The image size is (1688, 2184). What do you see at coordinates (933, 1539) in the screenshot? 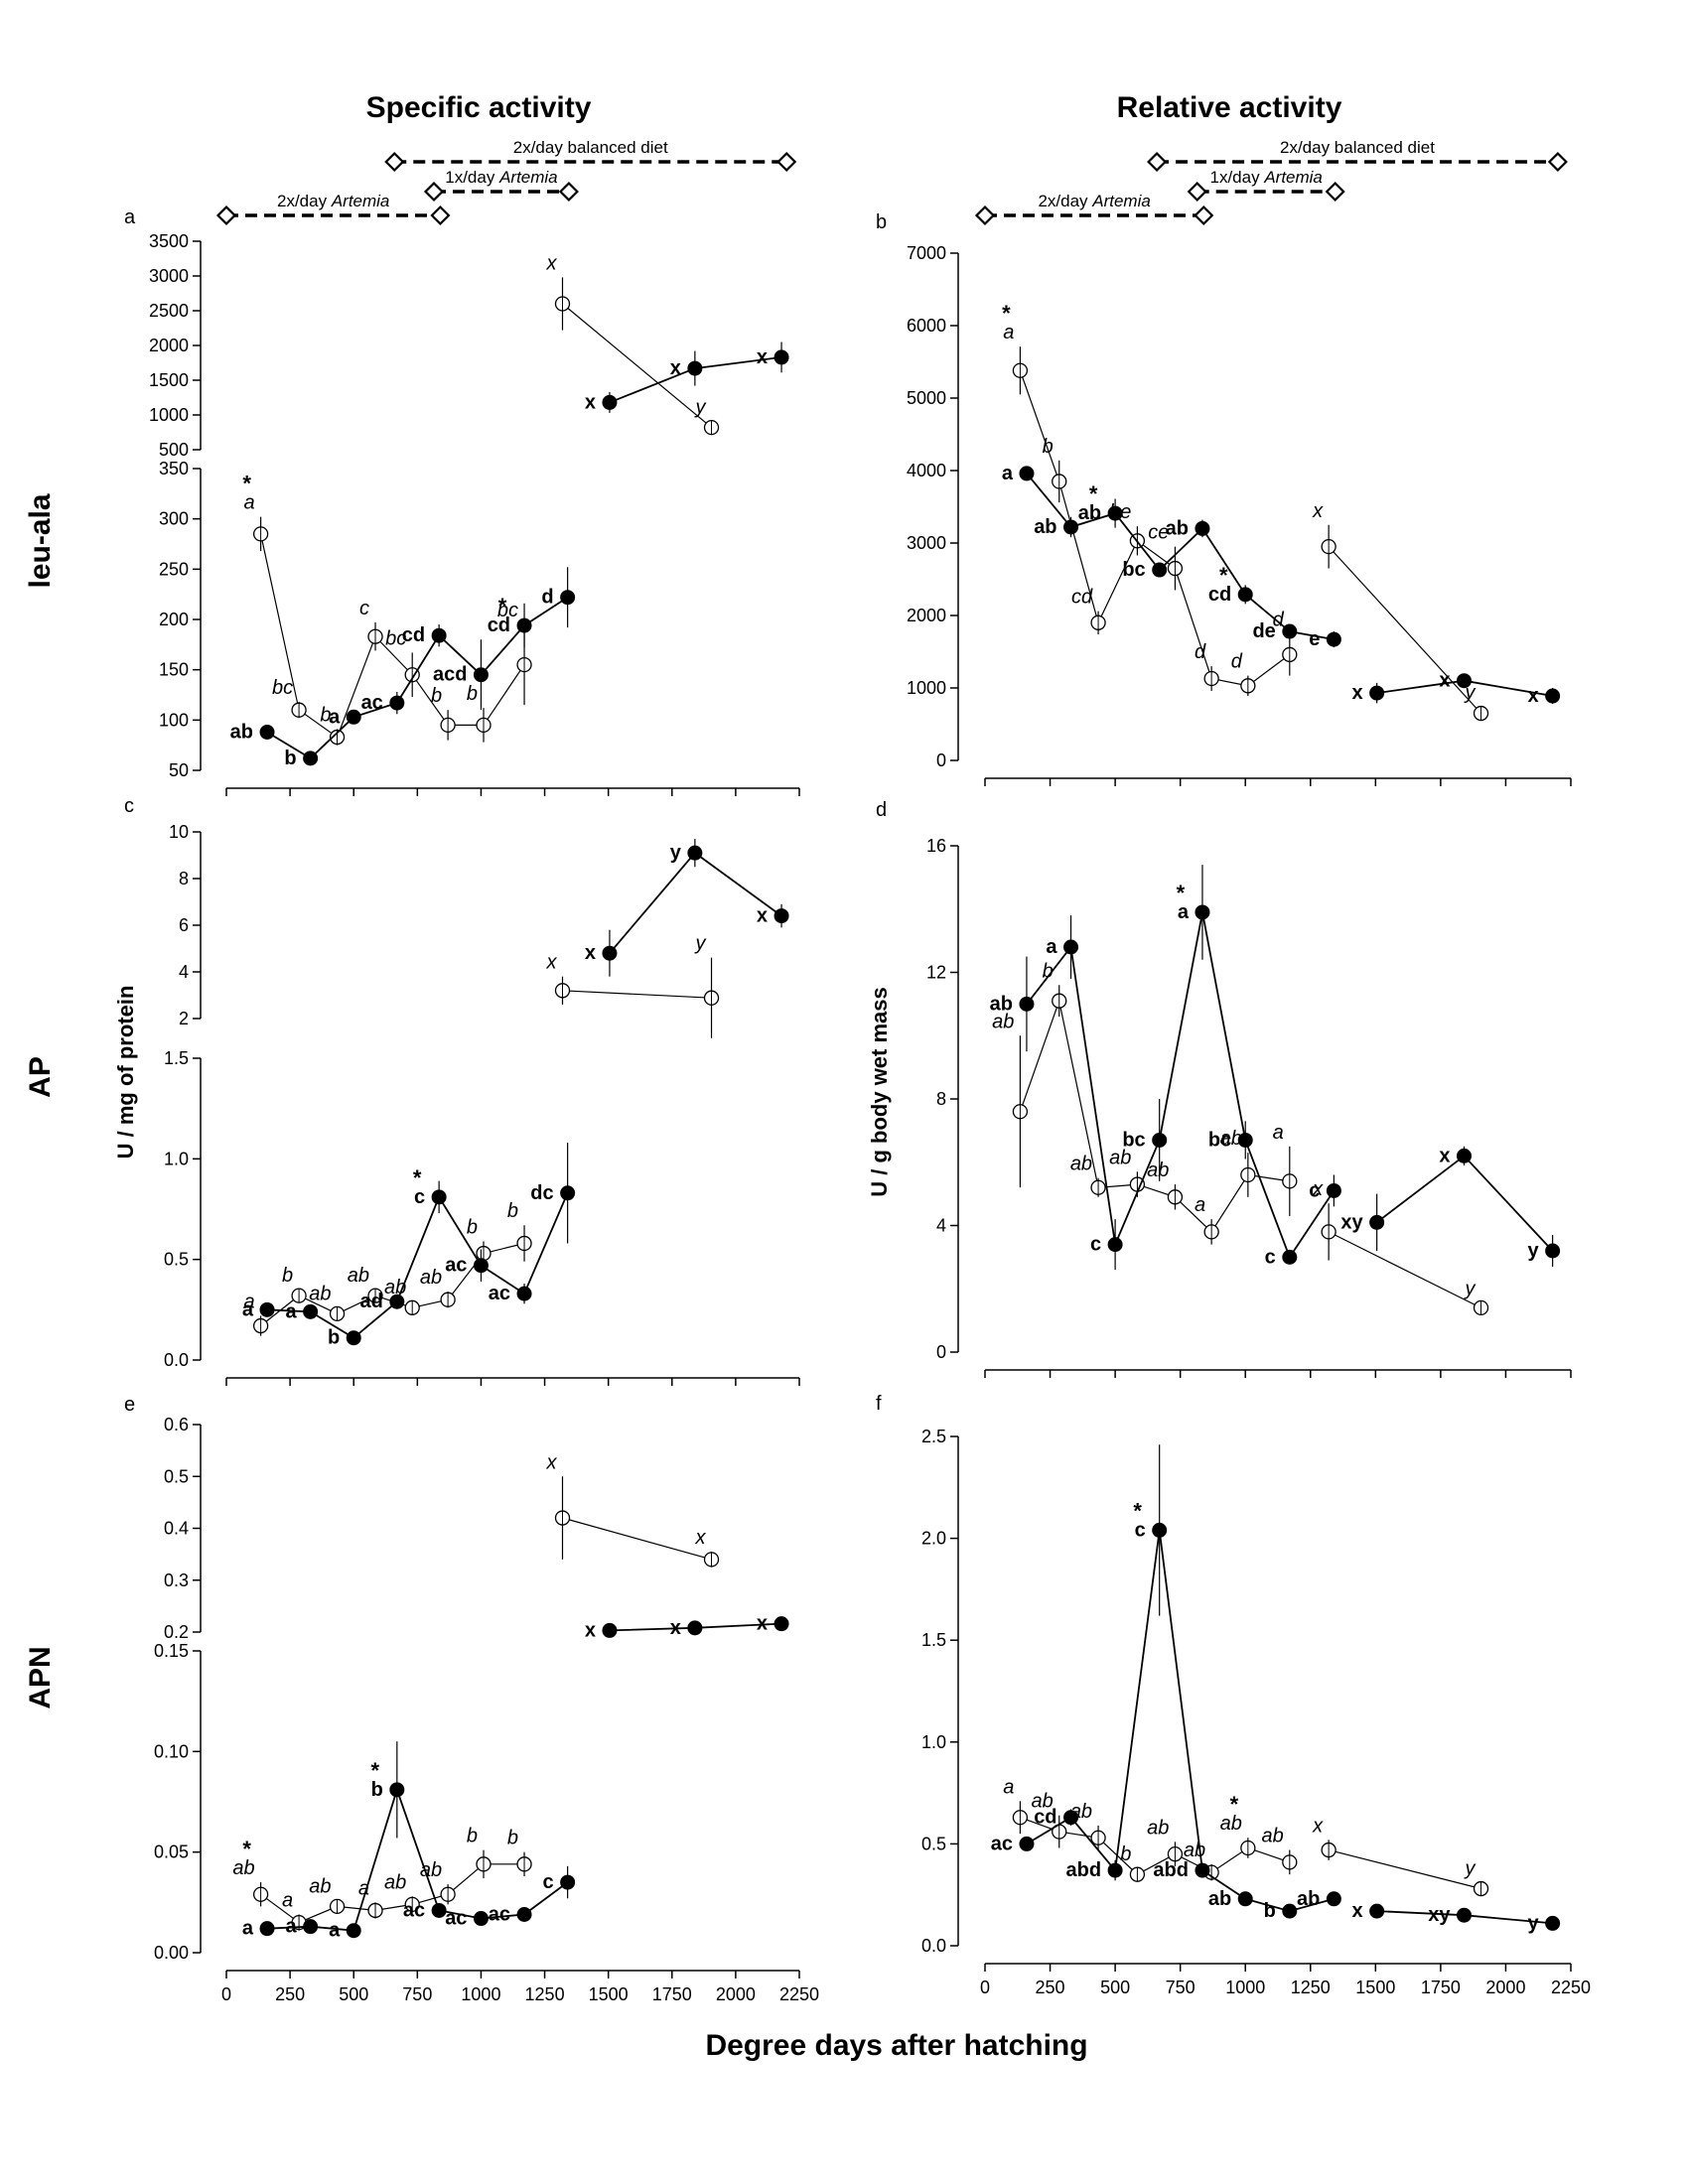
I see `y-tick-label: 2.0` at bounding box center [933, 1539].